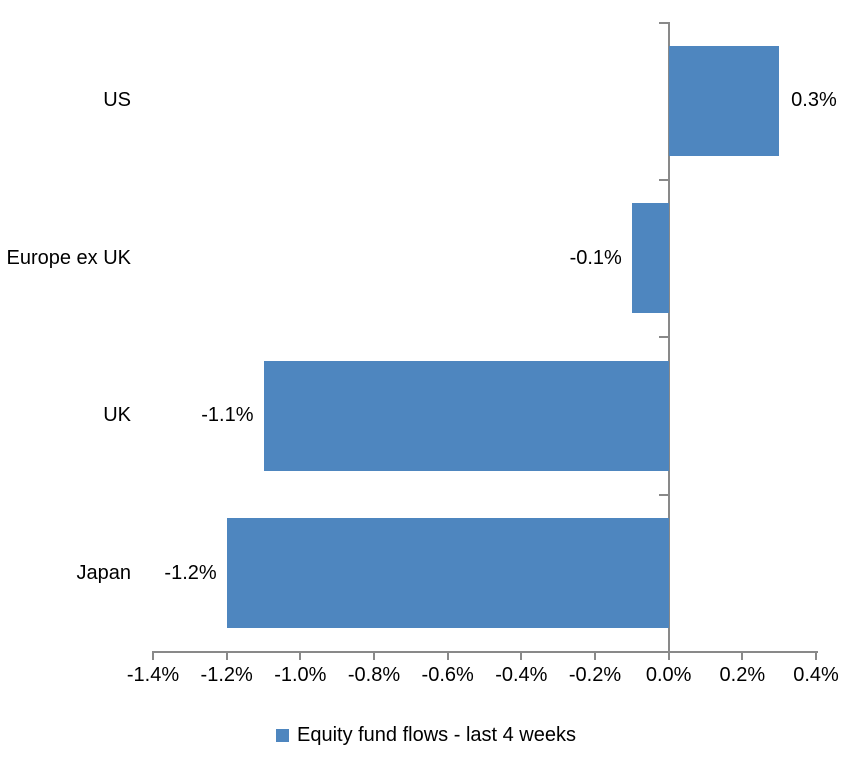 The width and height of the screenshot is (852, 757). What do you see at coordinates (153, 675) in the screenshot?
I see `x-tick-label-1-4: -1.4%` at bounding box center [153, 675].